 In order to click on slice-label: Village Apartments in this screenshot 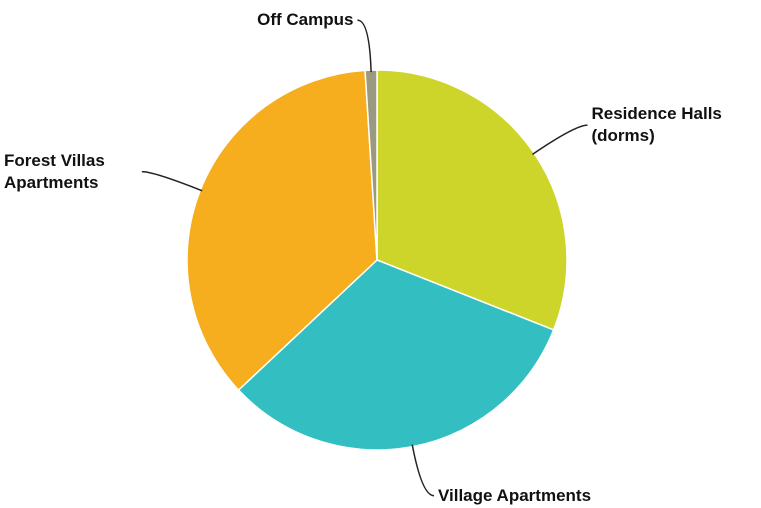, I will do `click(514, 495)`.